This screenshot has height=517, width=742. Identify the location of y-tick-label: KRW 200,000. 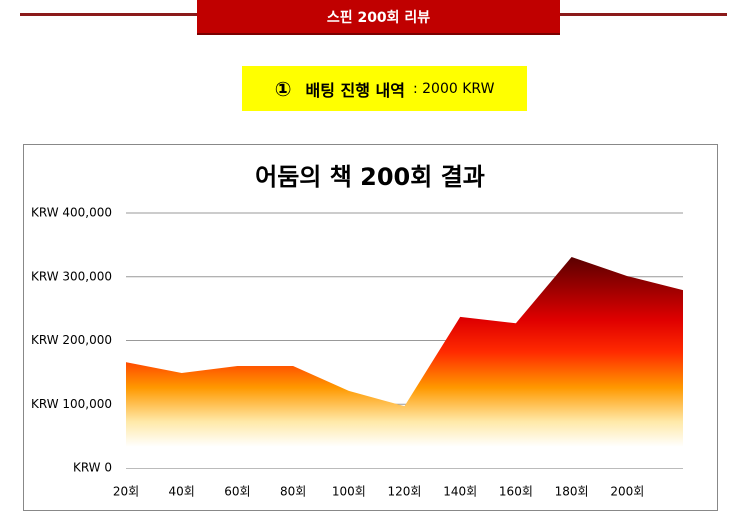
(71, 340).